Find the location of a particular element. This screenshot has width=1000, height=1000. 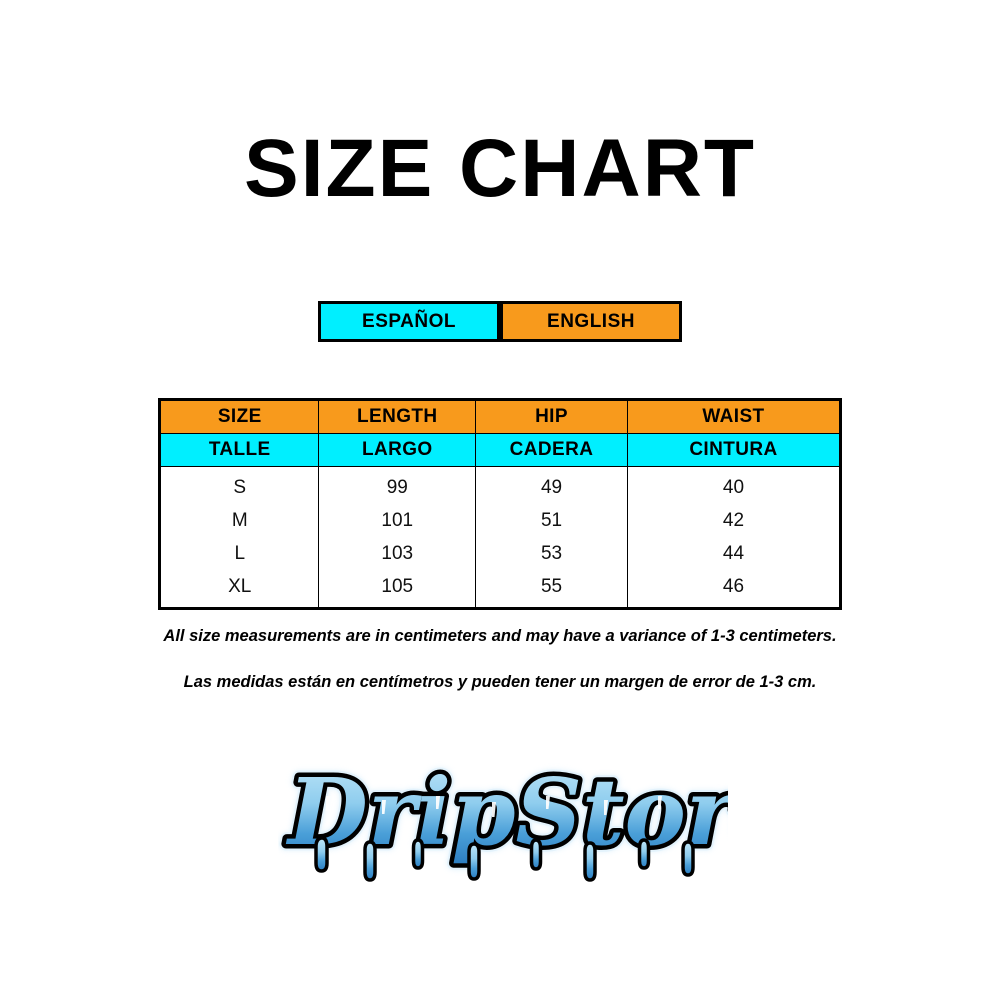

cell-waist: 42 is located at coordinates (732, 520).